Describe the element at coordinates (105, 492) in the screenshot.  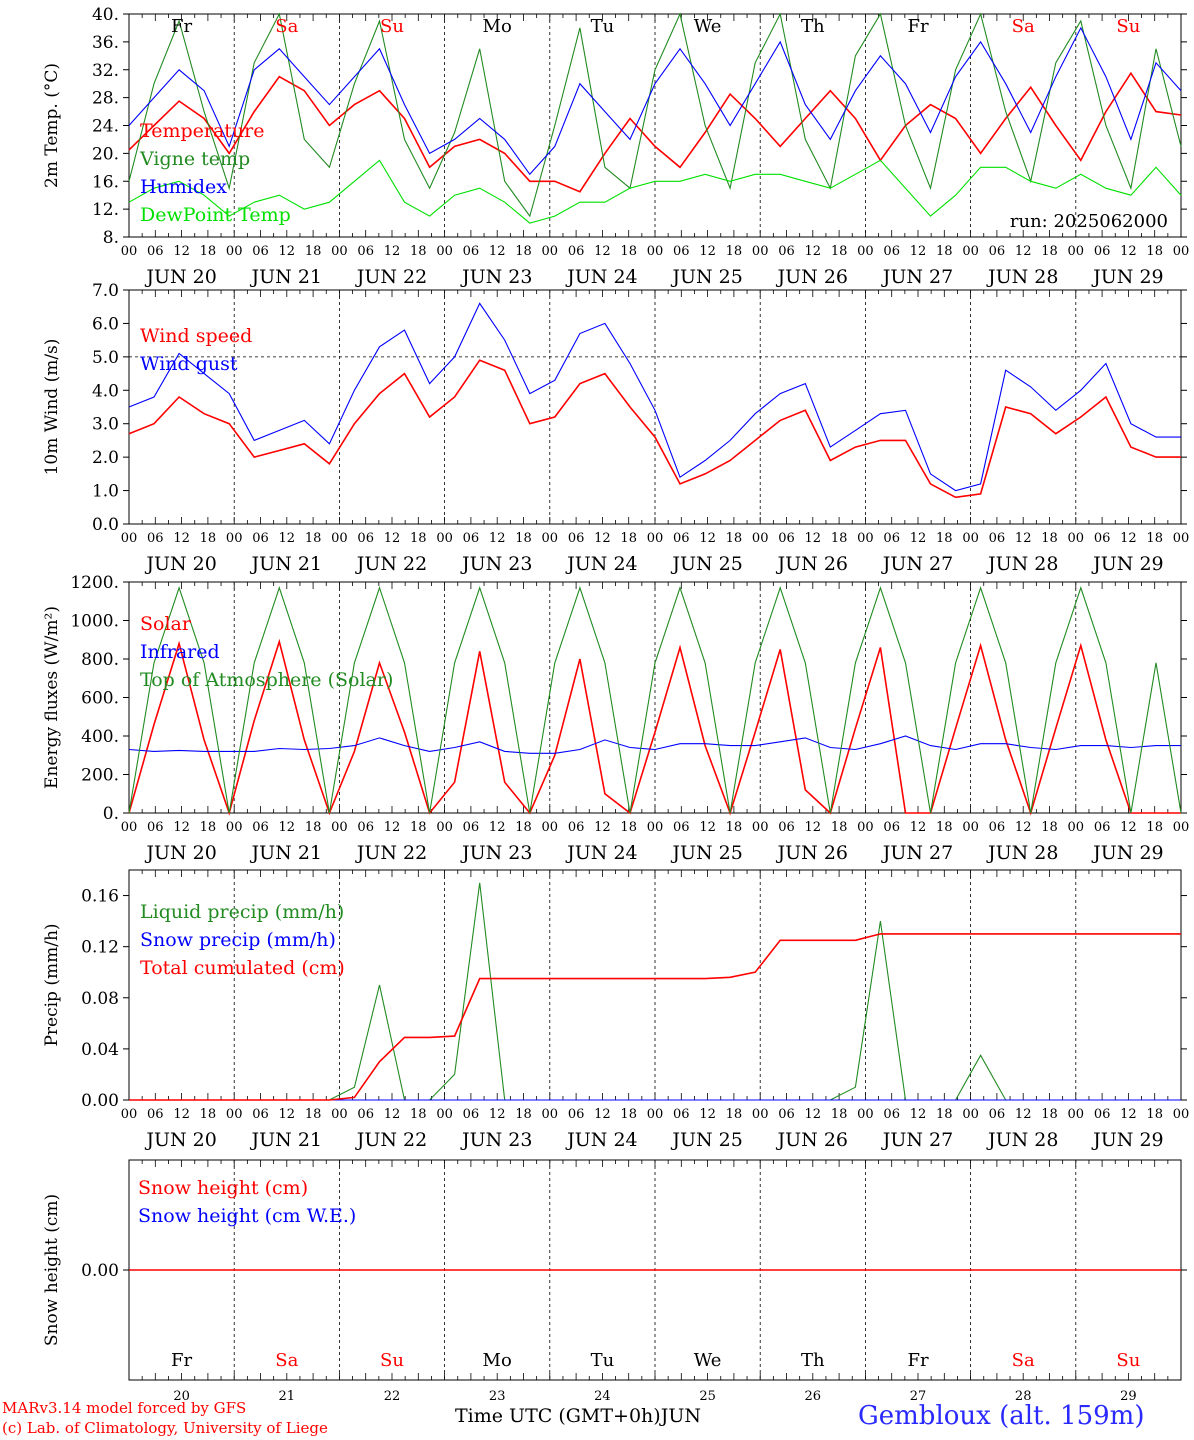
I see `y-tick-label: 1.0` at that location.